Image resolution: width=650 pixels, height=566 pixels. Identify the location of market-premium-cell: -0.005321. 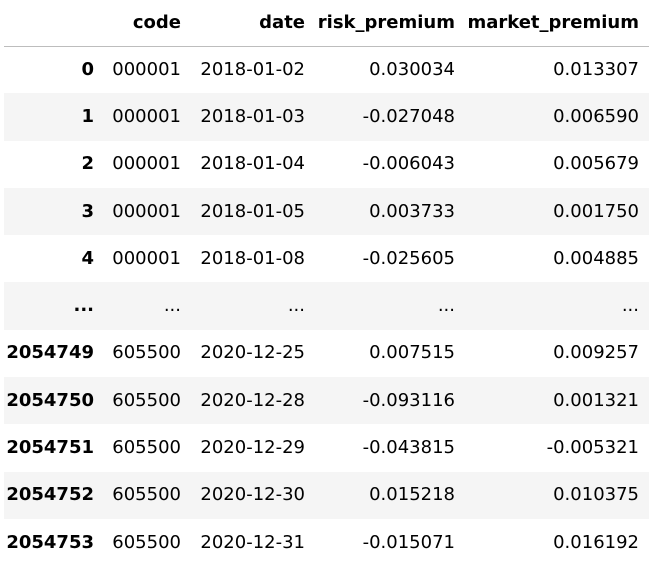
(592, 448).